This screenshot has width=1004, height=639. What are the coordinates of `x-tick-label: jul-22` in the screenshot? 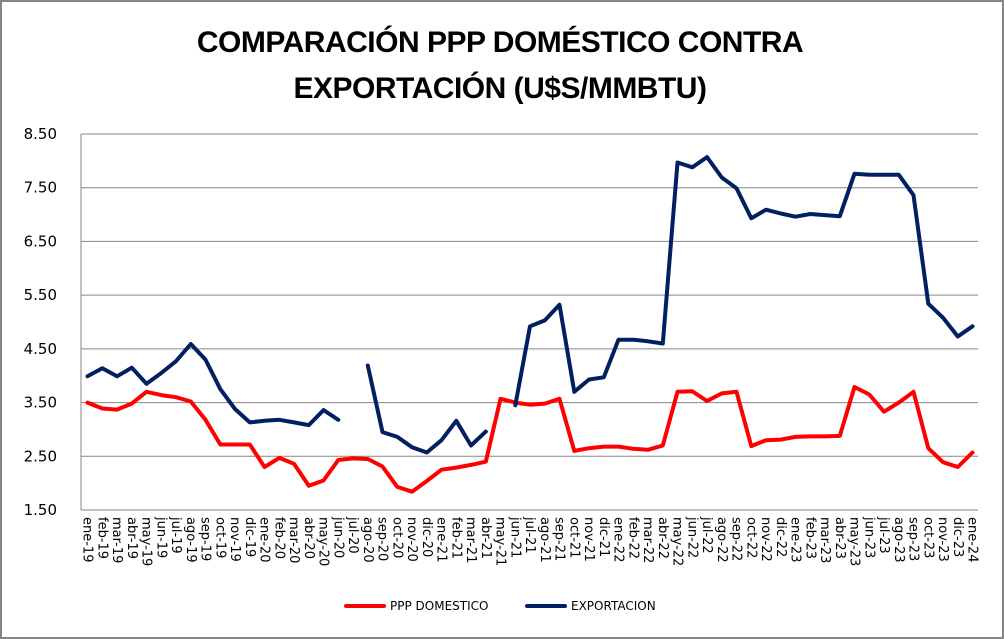 It's located at (706, 535).